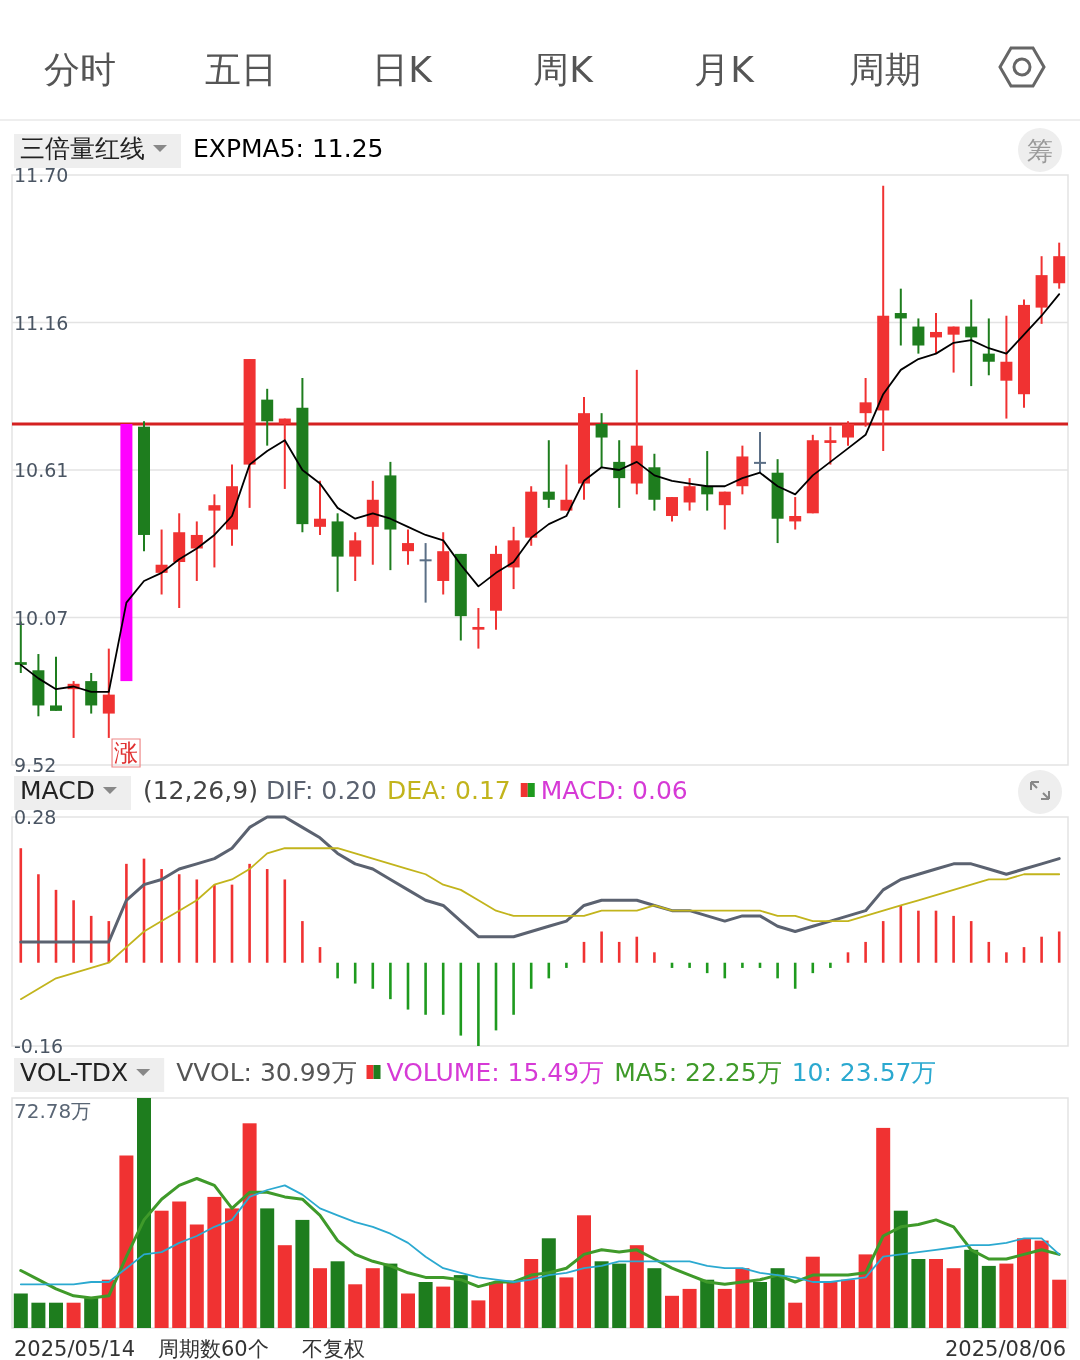  I want to click on text: 周期数60个, so click(213, 1348).